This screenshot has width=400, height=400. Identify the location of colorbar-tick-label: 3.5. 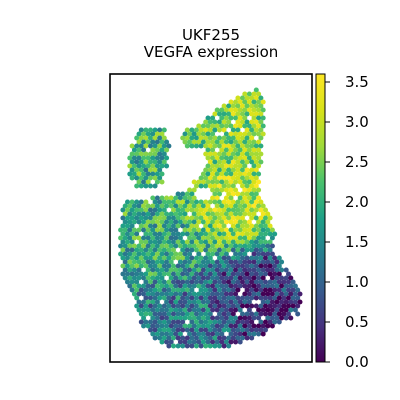
(357, 82).